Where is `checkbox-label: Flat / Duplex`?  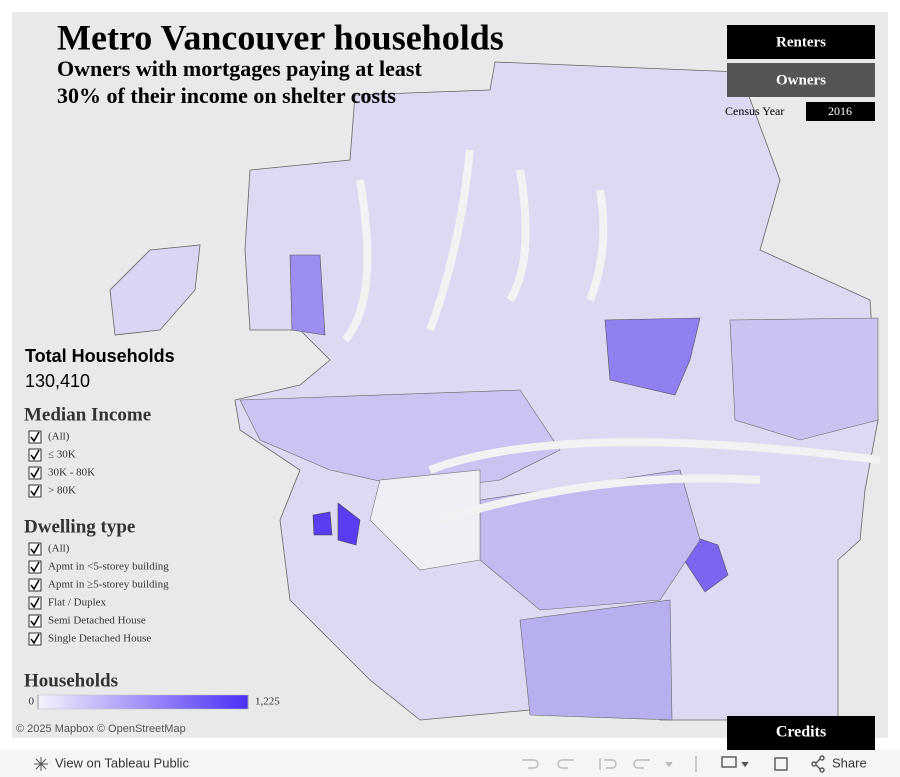 checkbox-label: Flat / Duplex is located at coordinates (77, 603).